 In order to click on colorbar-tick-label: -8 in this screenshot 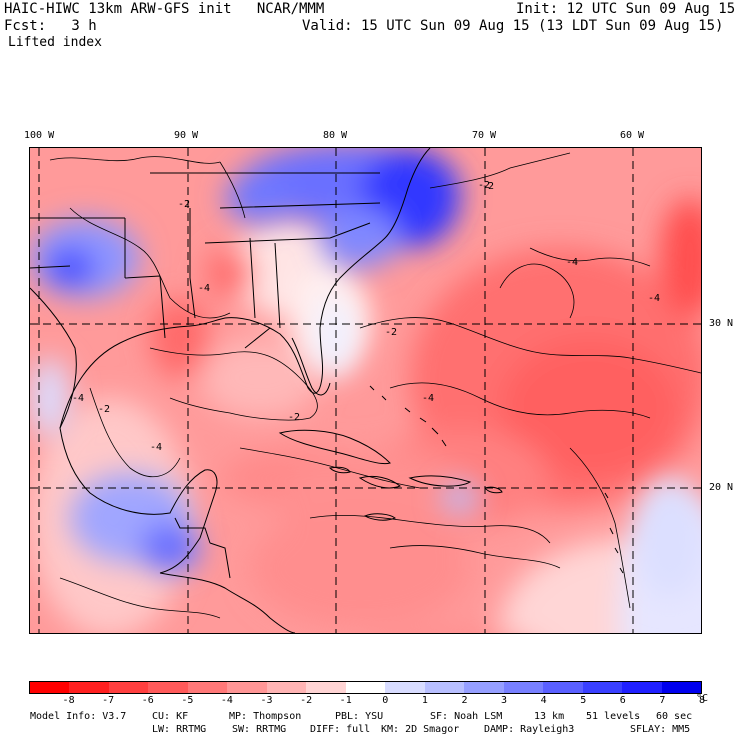, I will do `click(68, 700)`.